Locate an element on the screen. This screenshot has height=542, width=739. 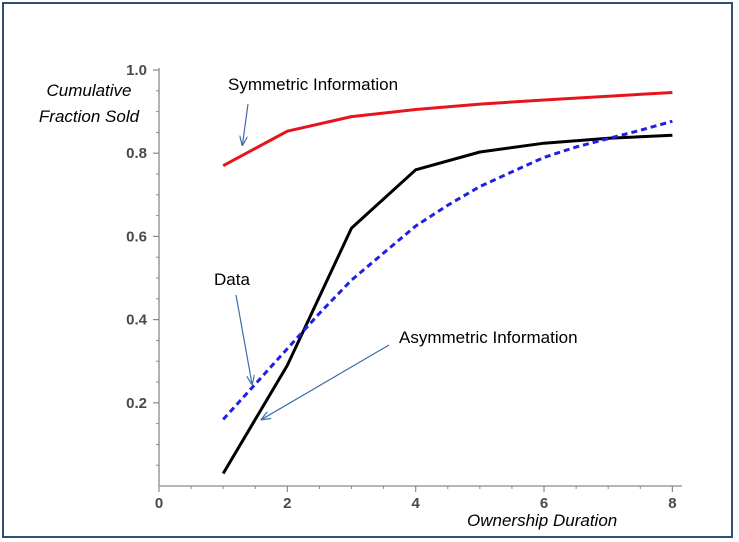
series-line-symmetric-information is located at coordinates (447, 129).